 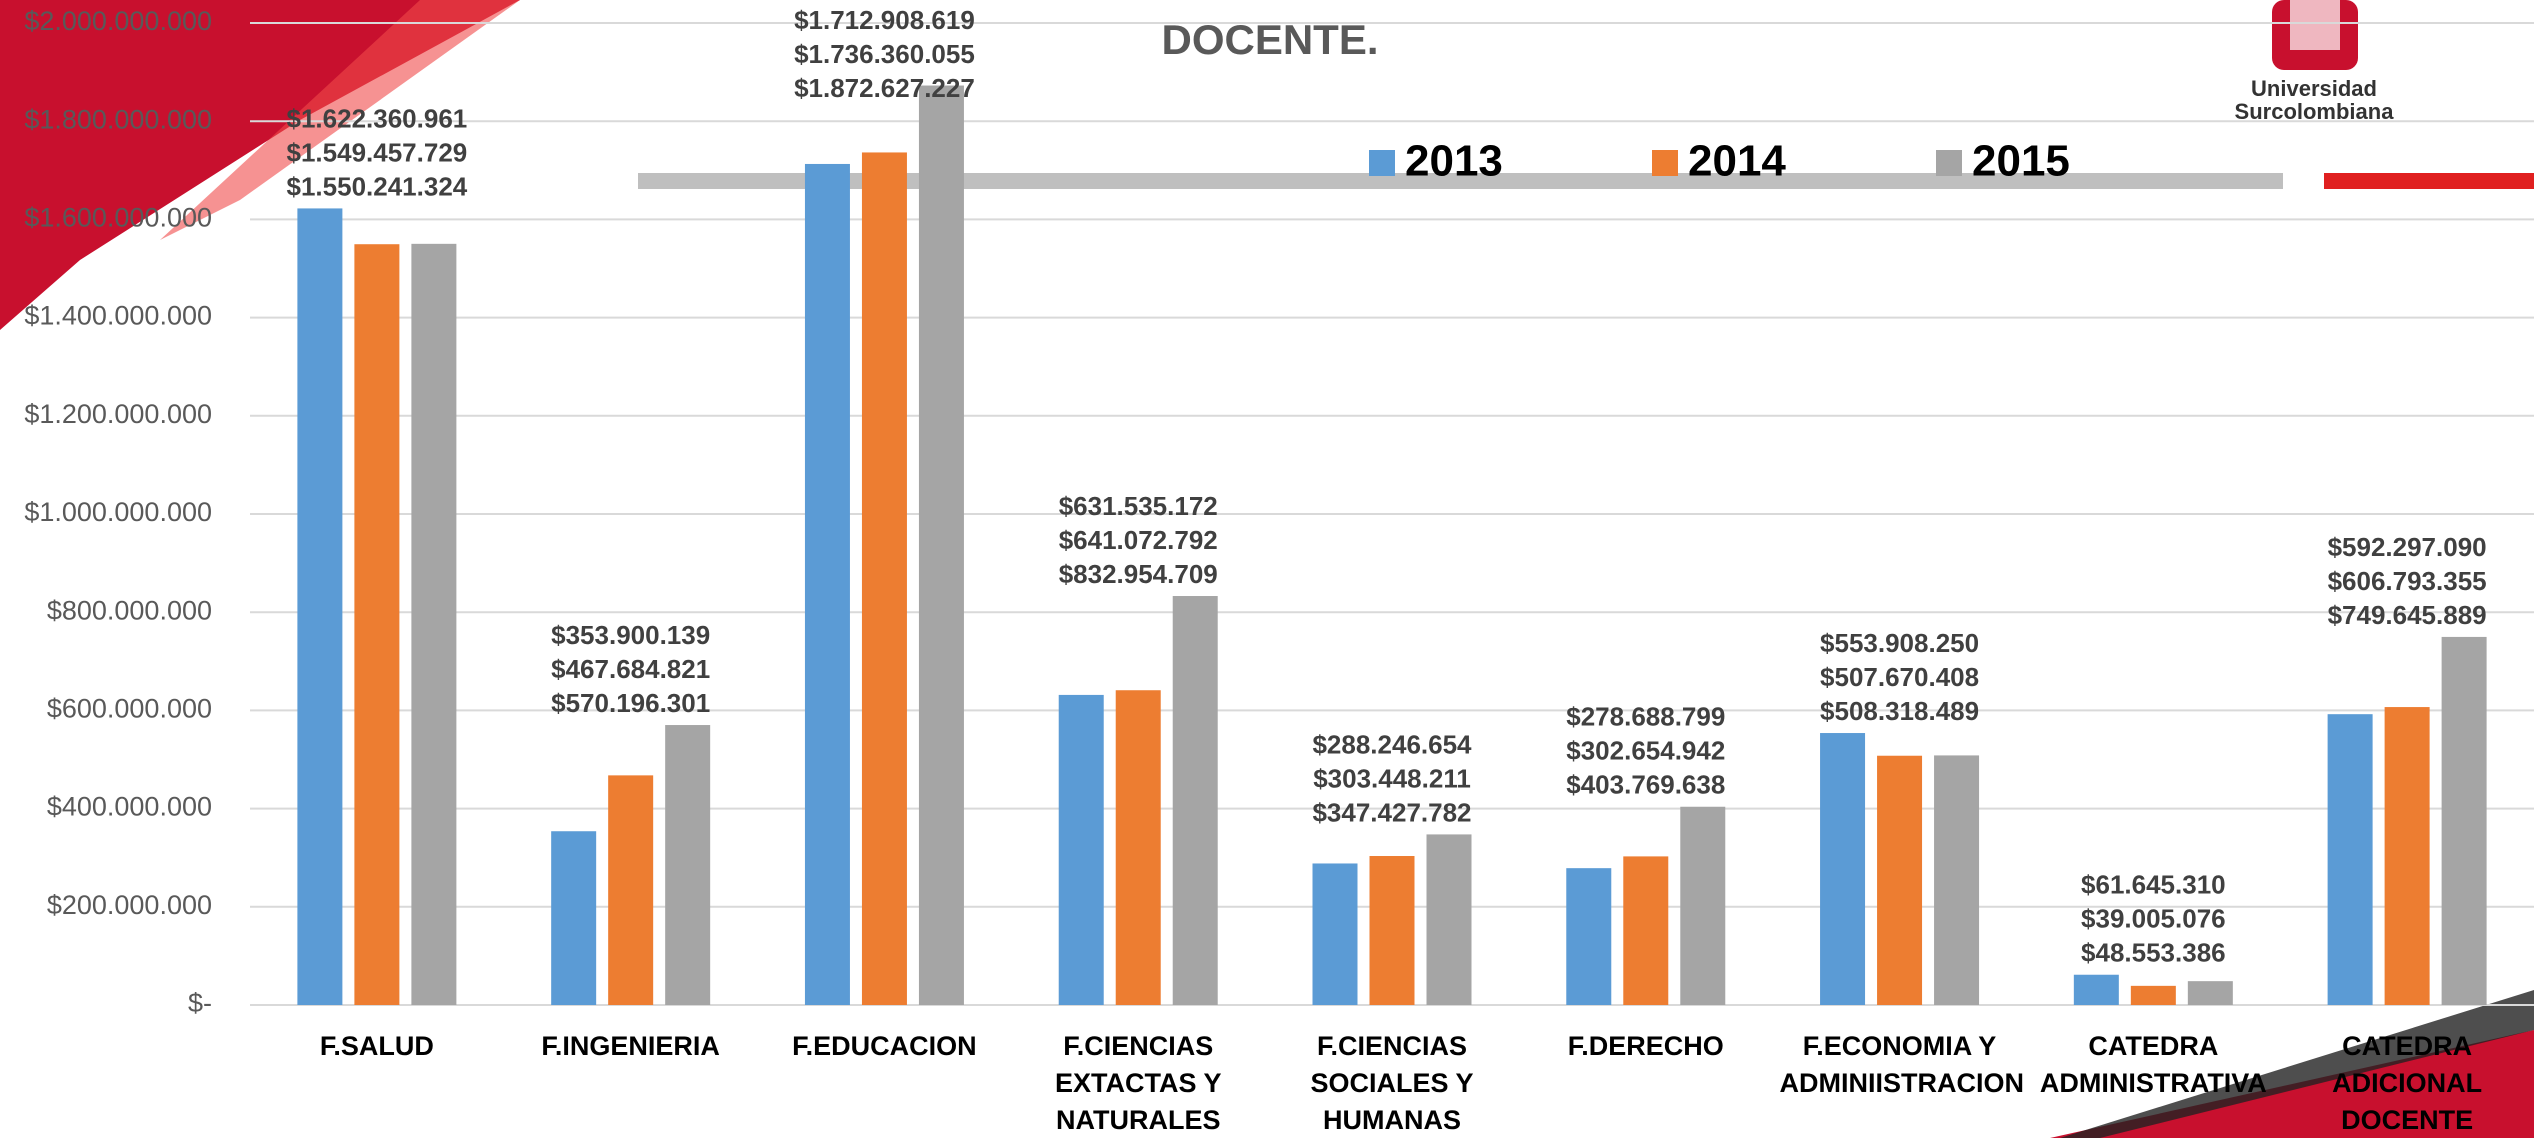 I want to click on value-label: $1.736.360.055, so click(x=884, y=54).